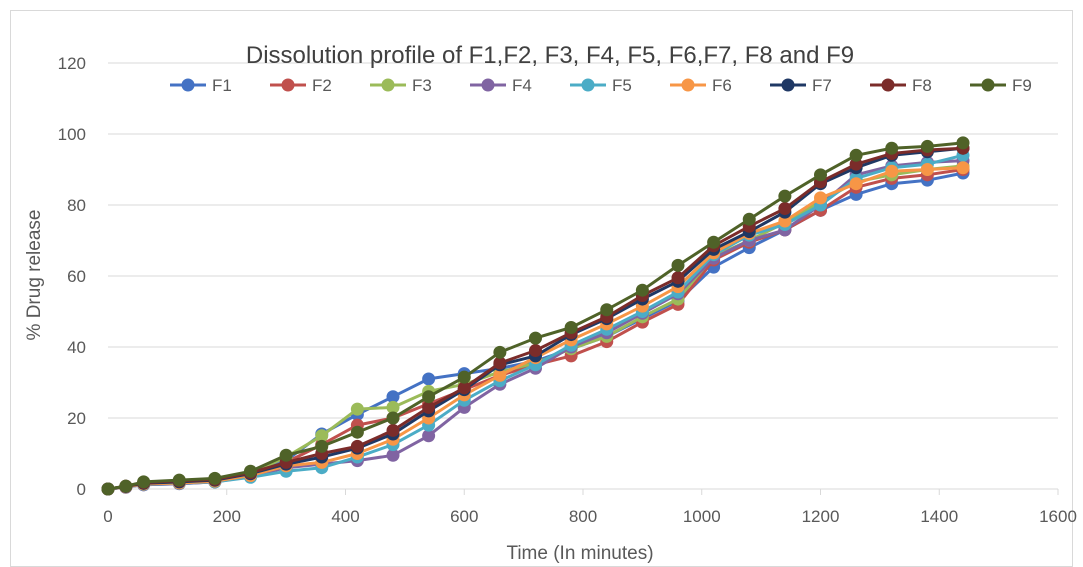  I want to click on legend-label: F1, so click(222, 85).